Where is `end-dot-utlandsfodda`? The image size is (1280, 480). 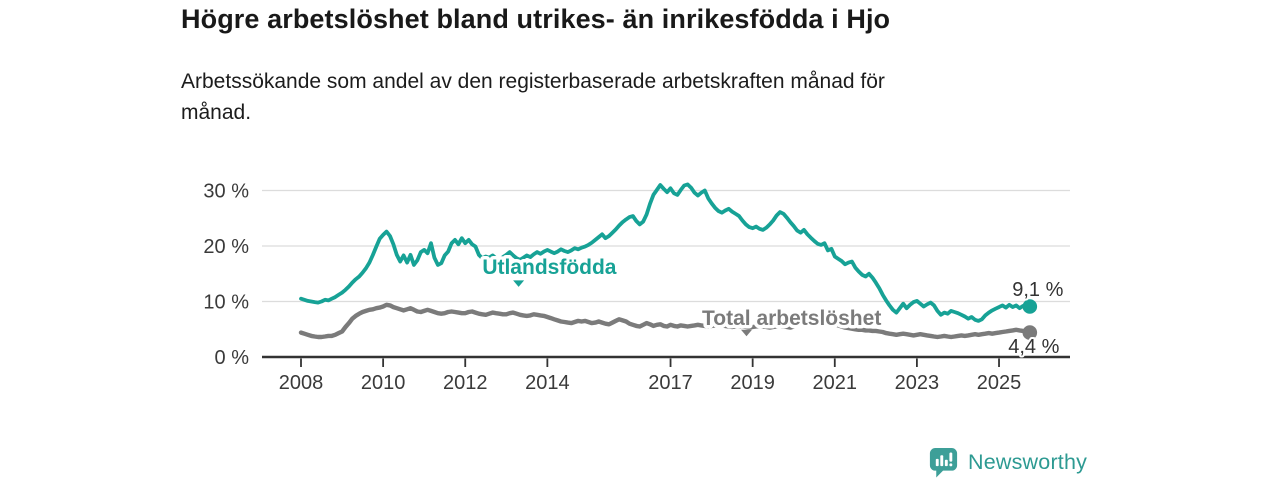 end-dot-utlandsfodda is located at coordinates (1030, 306).